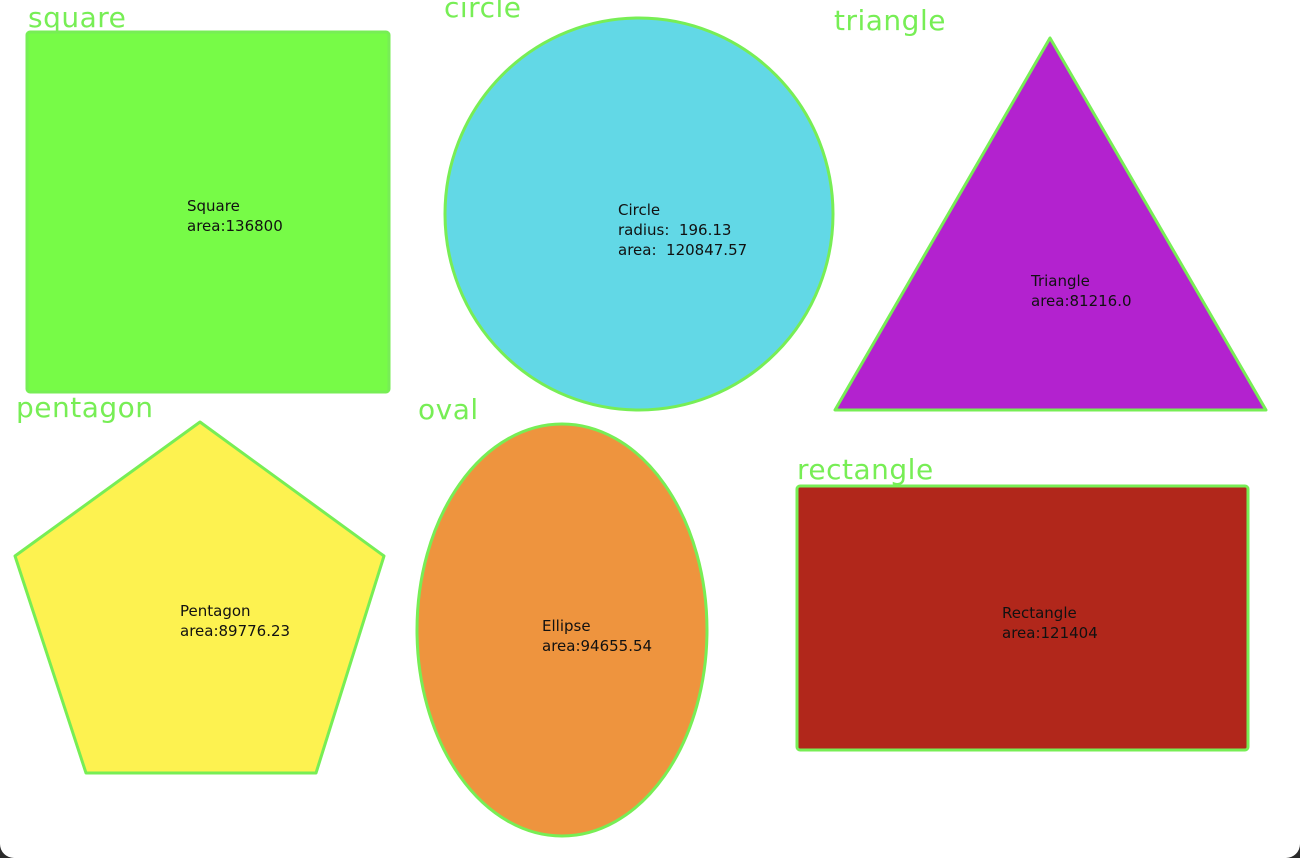 Image resolution: width=1300 pixels, height=858 pixels. What do you see at coordinates (890, 20) in the screenshot?
I see `triangle-label: triangle` at bounding box center [890, 20].